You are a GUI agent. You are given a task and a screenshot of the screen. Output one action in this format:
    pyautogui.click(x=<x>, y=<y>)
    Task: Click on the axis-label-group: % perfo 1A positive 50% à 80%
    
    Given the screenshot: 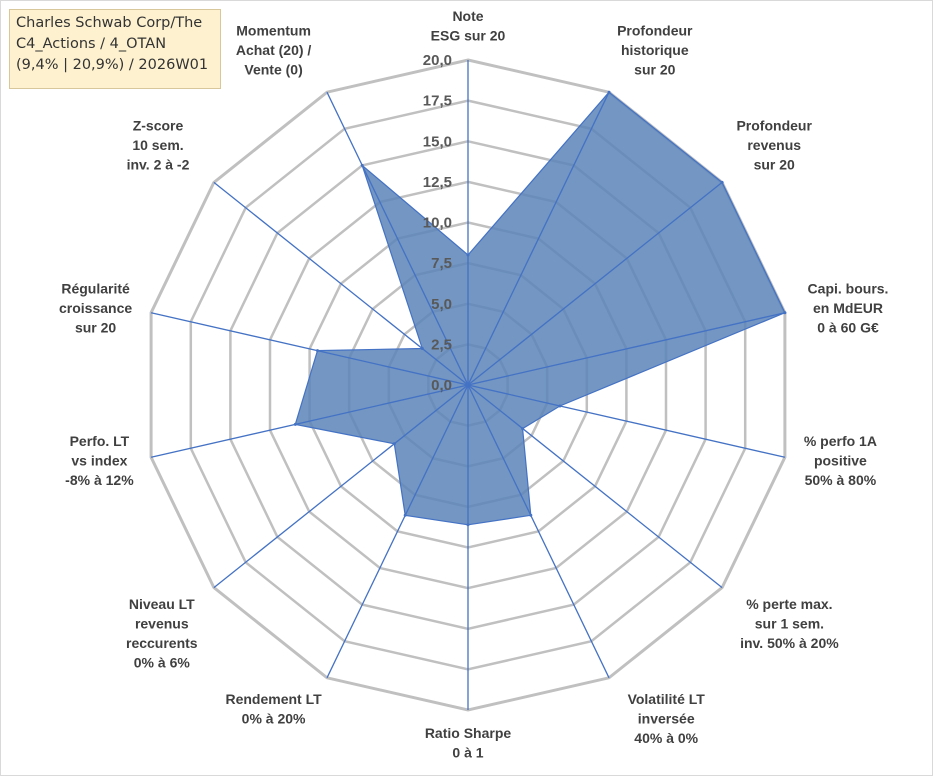 What is the action you would take?
    pyautogui.click(x=840, y=460)
    